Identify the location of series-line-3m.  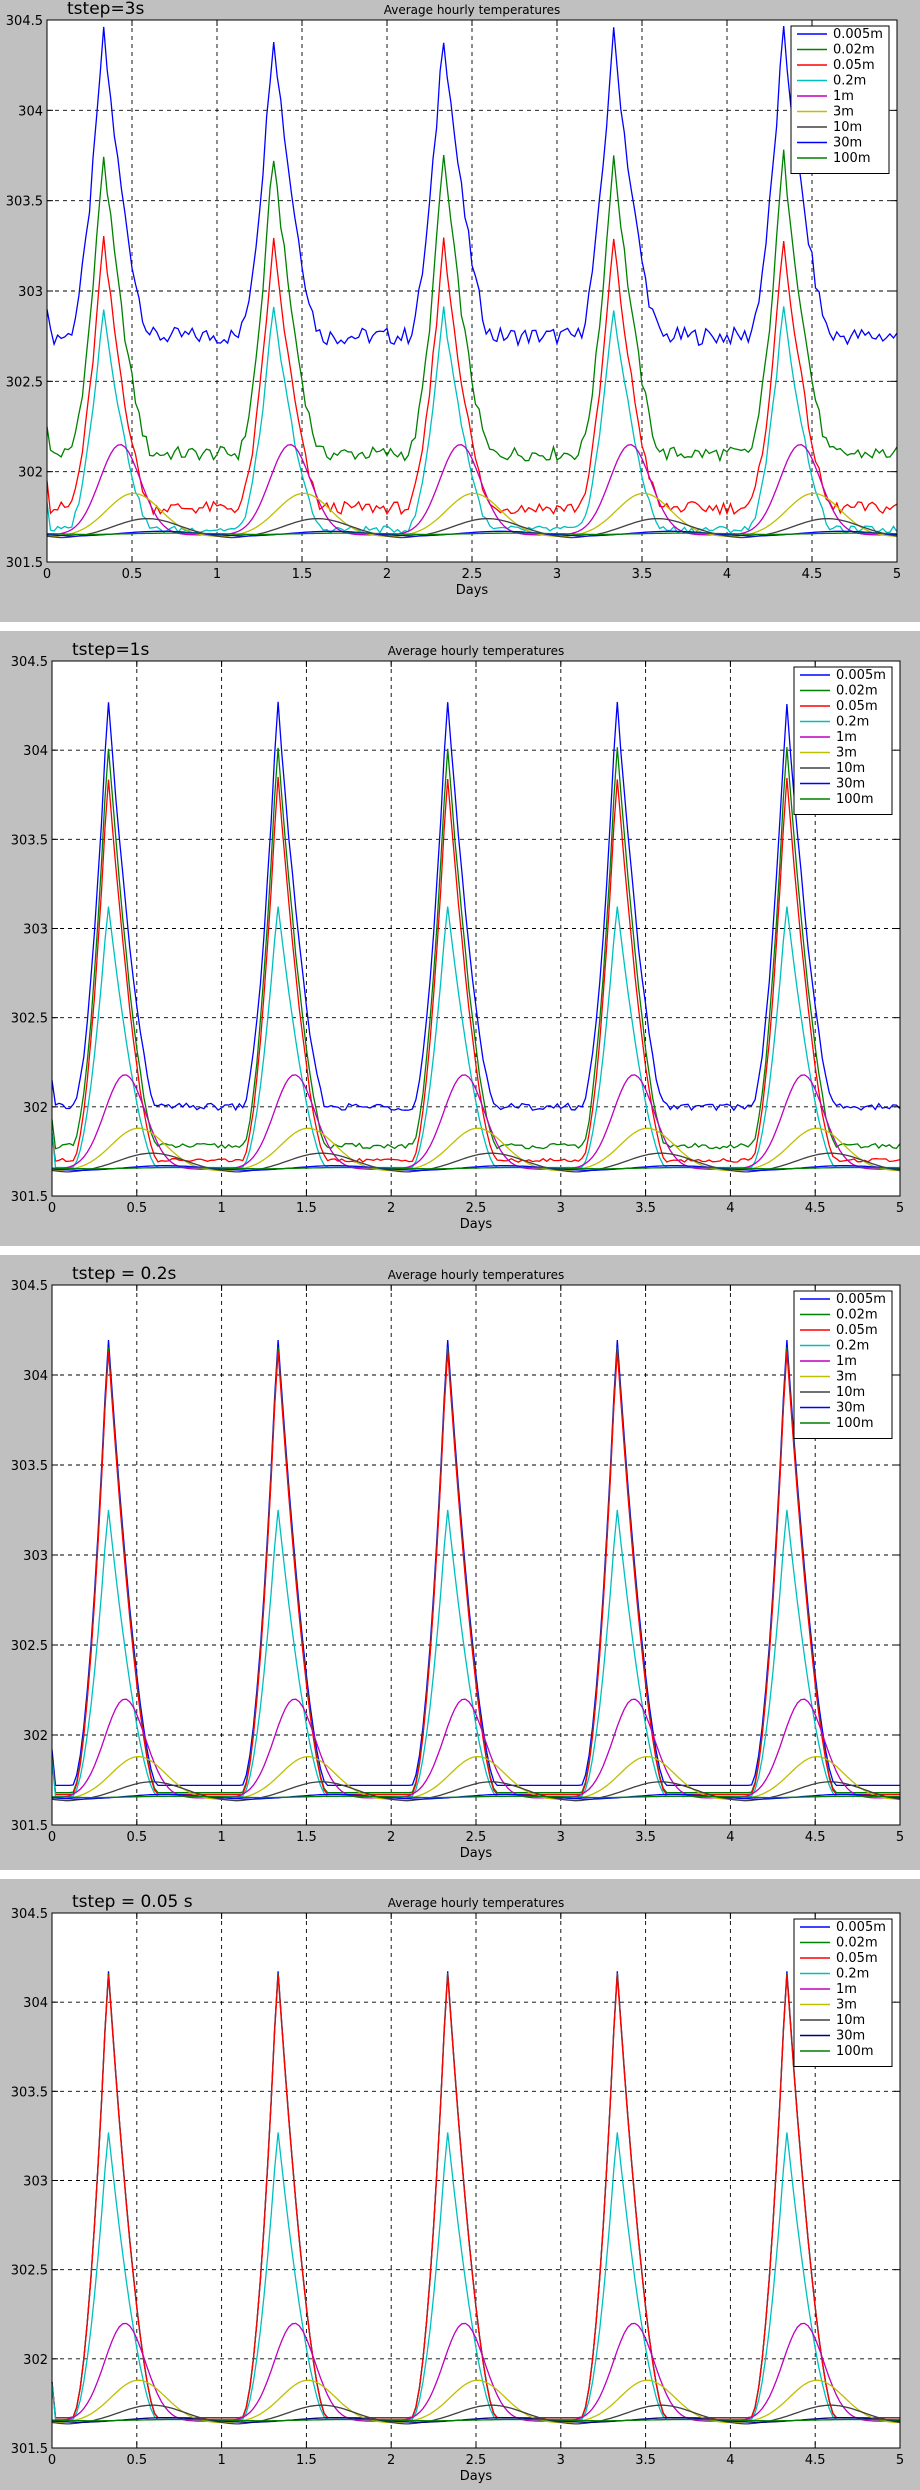
(472, 514).